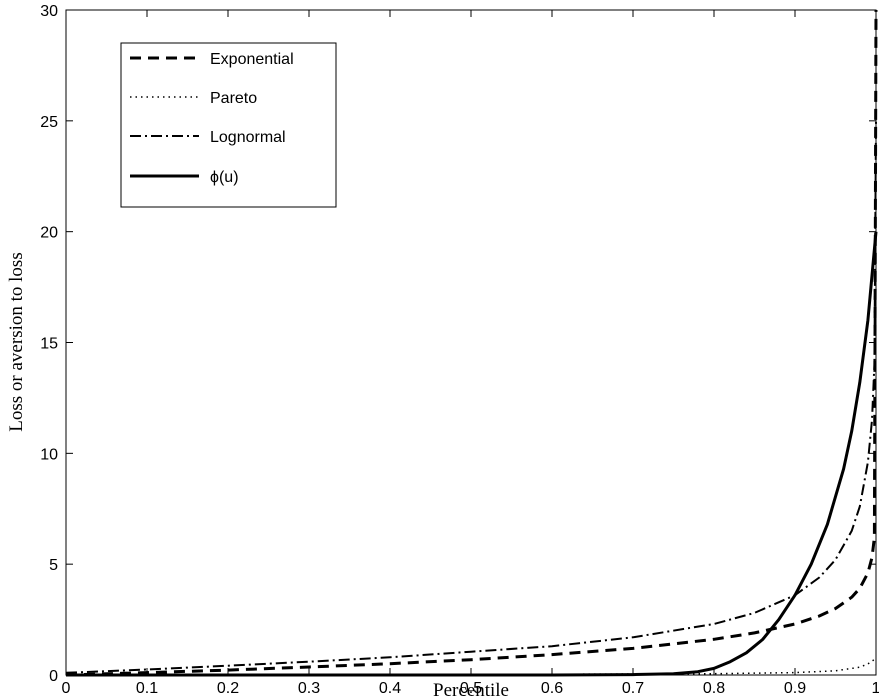 The image size is (879, 700). What do you see at coordinates (53, 565) in the screenshot?
I see `y-tick-label: 5` at bounding box center [53, 565].